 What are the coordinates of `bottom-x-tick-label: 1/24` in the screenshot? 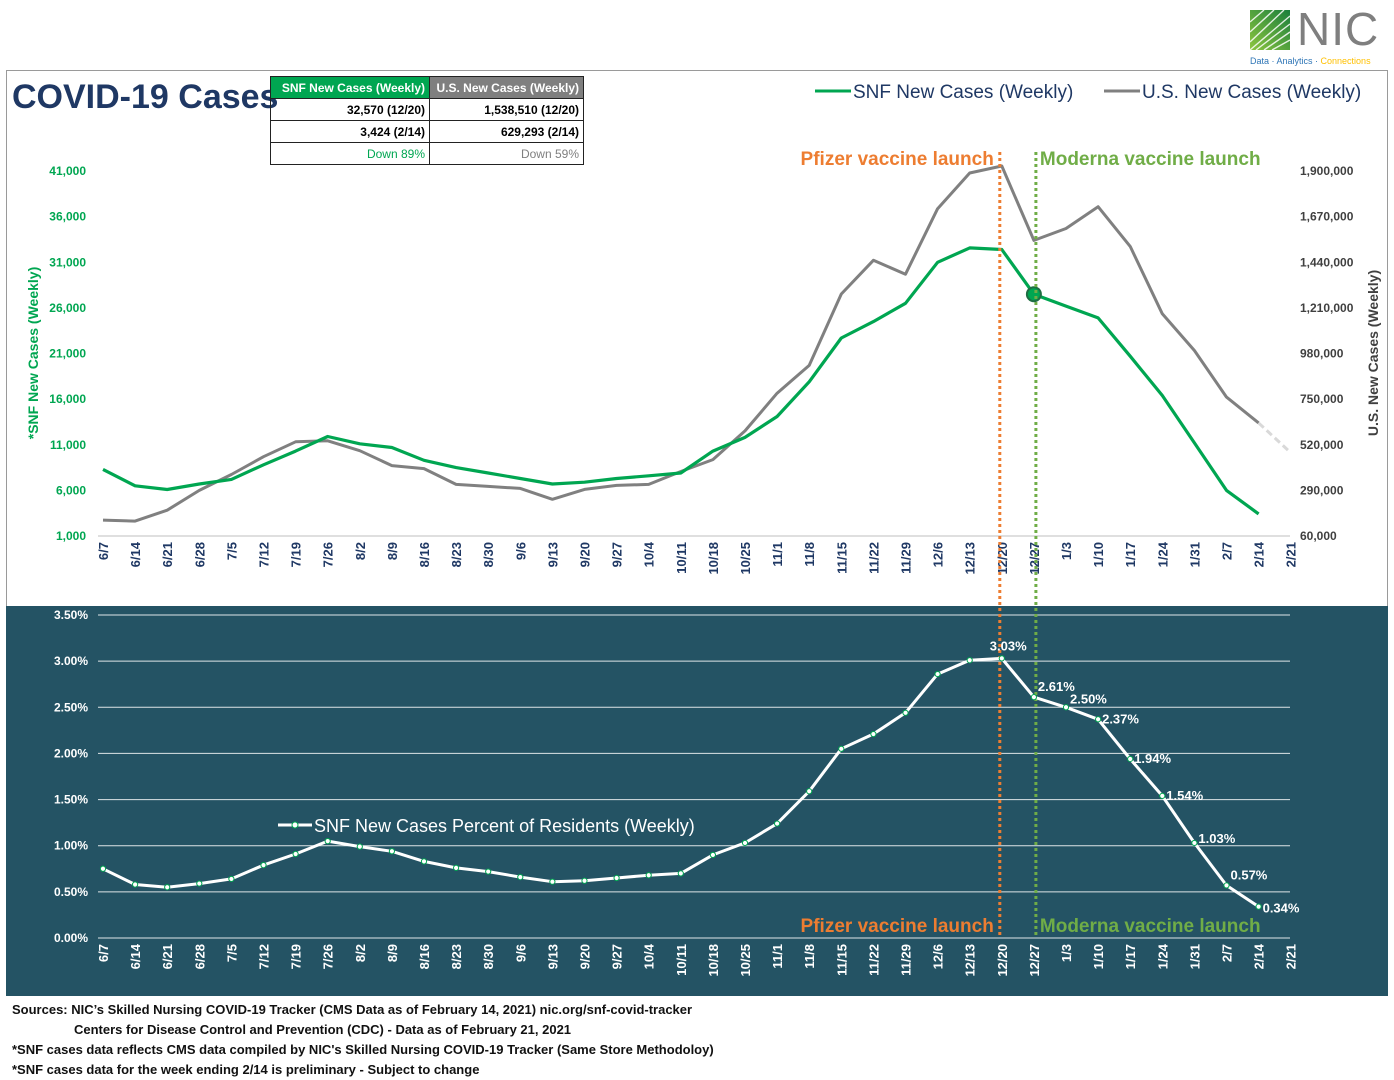 It's located at (1162, 956).